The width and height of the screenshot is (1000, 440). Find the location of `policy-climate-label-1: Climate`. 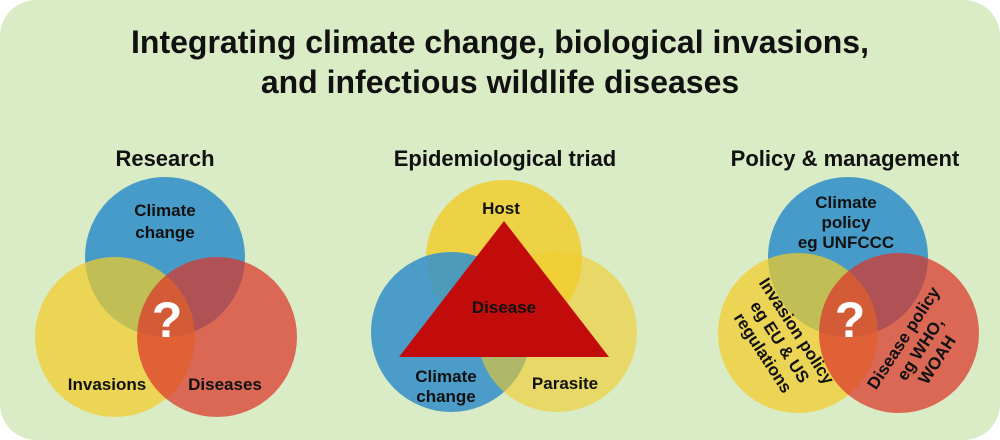

policy-climate-label-1: Climate is located at coordinates (845, 202).